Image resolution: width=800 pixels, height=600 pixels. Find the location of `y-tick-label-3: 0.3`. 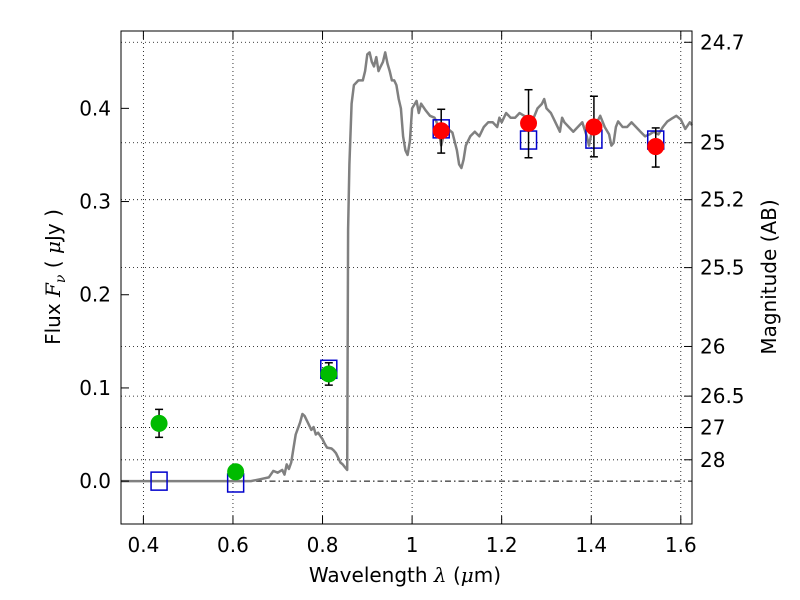

y-tick-label-3: 0.3 is located at coordinates (95, 202).